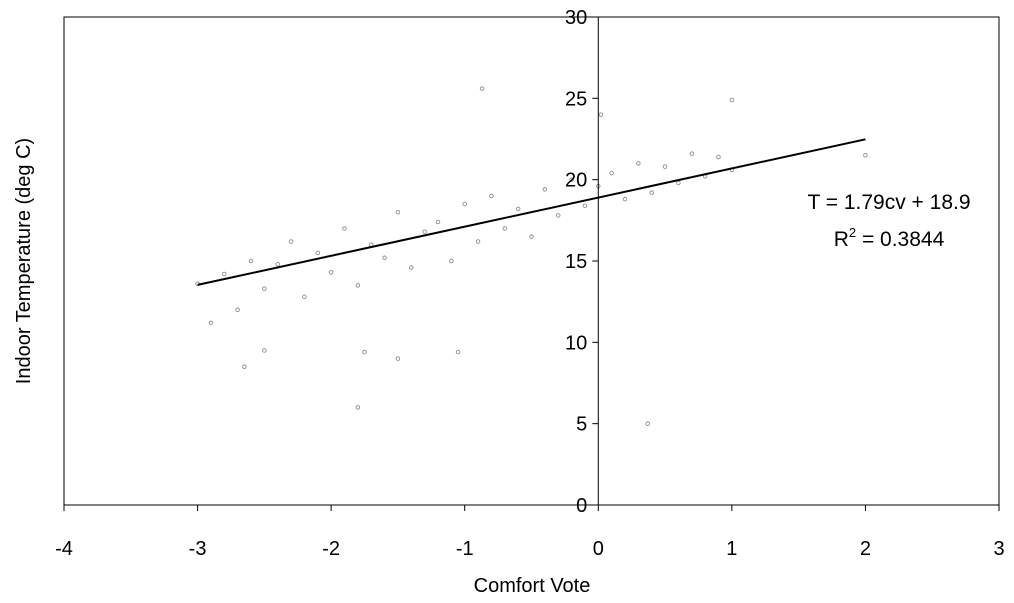  I want to click on y-tick-label: 30, so click(576, 18).